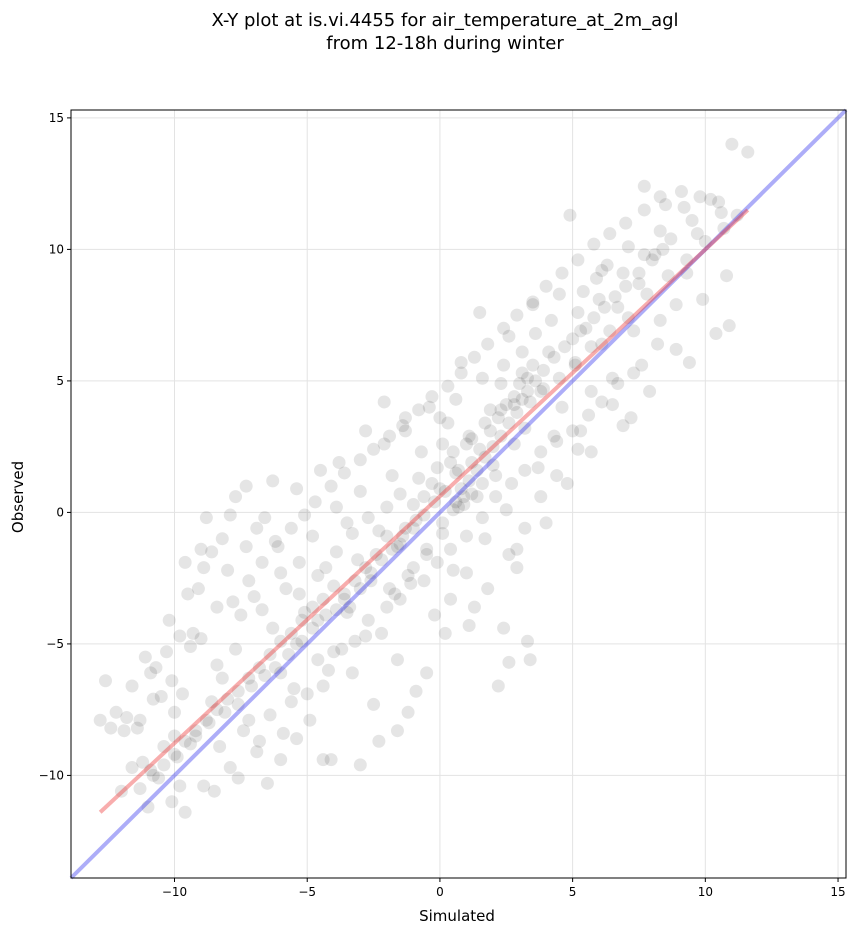 The width and height of the screenshot is (856, 938). I want to click on y-tick-label: 10, so click(56, 249).